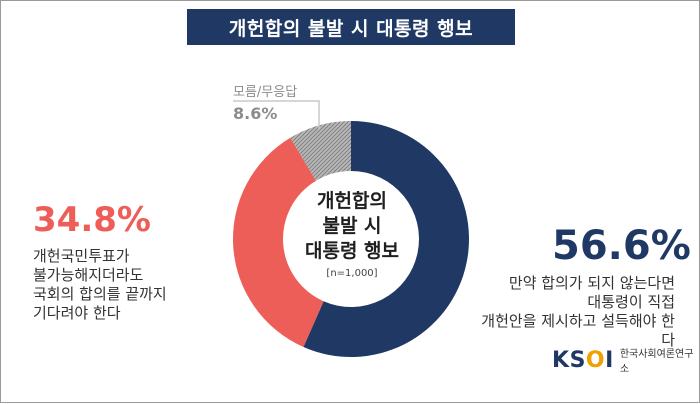 The height and width of the screenshot is (404, 700). Describe the element at coordinates (265, 92) in the screenshot. I see `slice-label-dontknow: 모름/무응답` at that location.